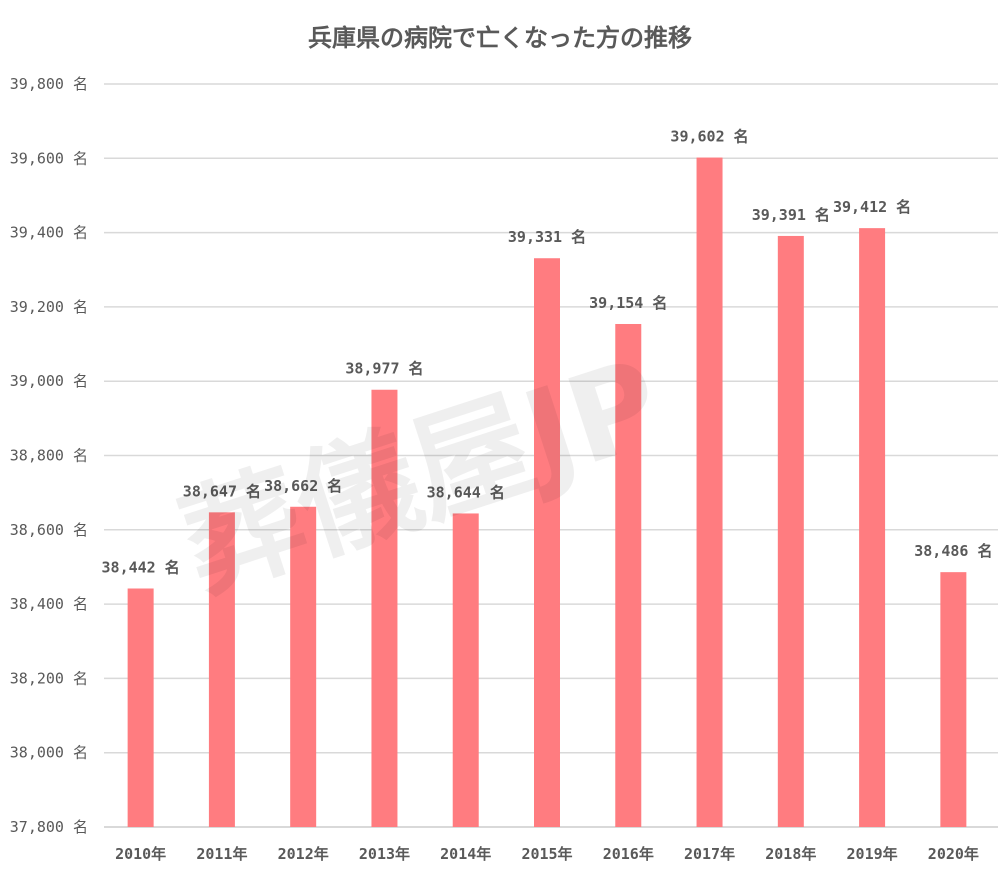 The width and height of the screenshot is (1000, 887). I want to click on data-label: 38,486 名, so click(953, 551).